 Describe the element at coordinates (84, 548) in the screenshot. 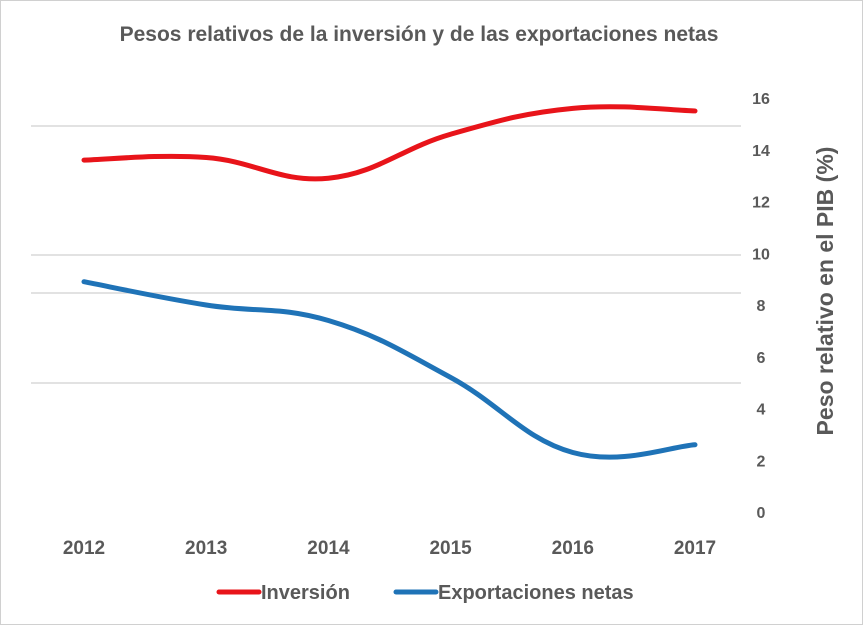

I see `x-tick-label: 2012` at that location.